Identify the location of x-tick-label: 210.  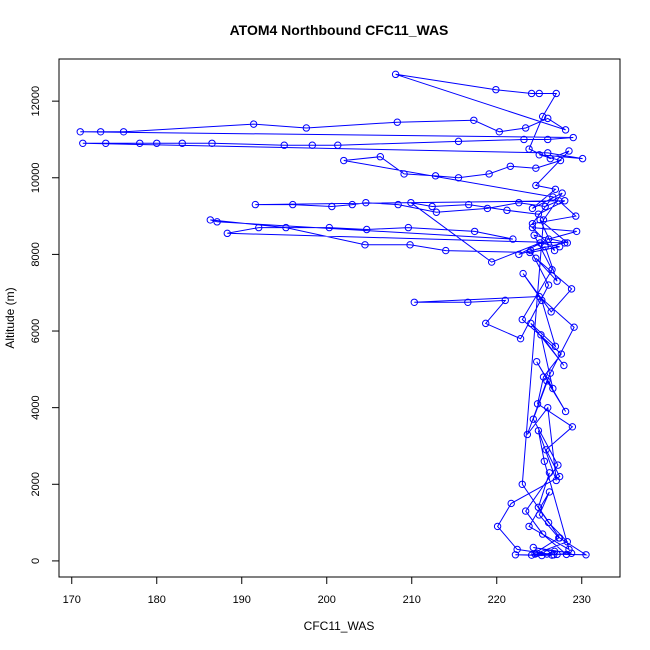
(412, 600).